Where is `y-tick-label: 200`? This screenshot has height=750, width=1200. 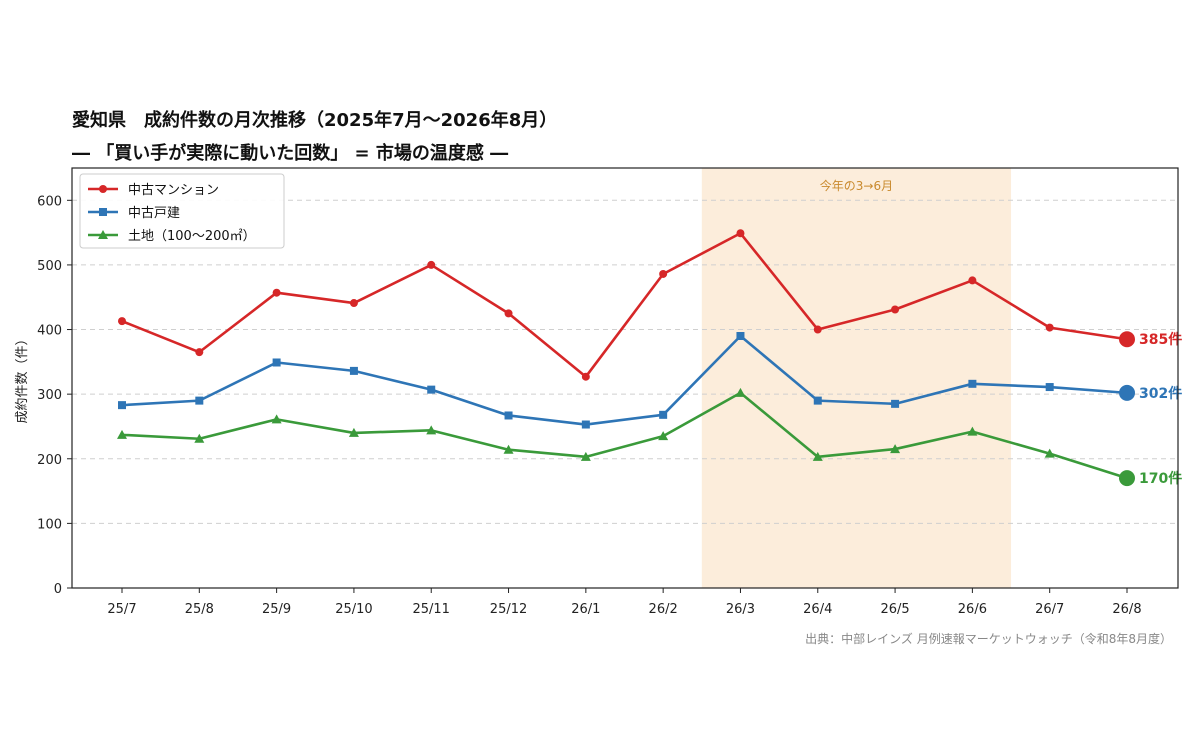
y-tick-label: 200 is located at coordinates (49, 460).